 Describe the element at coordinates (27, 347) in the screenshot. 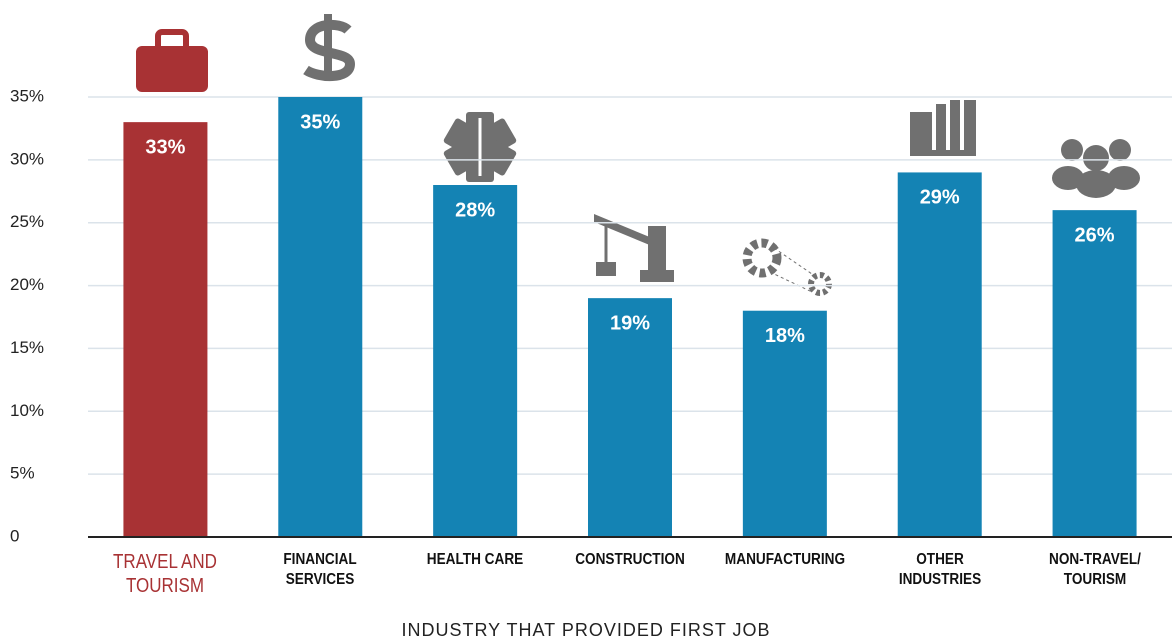

I see `y-tick-label: 15%` at that location.